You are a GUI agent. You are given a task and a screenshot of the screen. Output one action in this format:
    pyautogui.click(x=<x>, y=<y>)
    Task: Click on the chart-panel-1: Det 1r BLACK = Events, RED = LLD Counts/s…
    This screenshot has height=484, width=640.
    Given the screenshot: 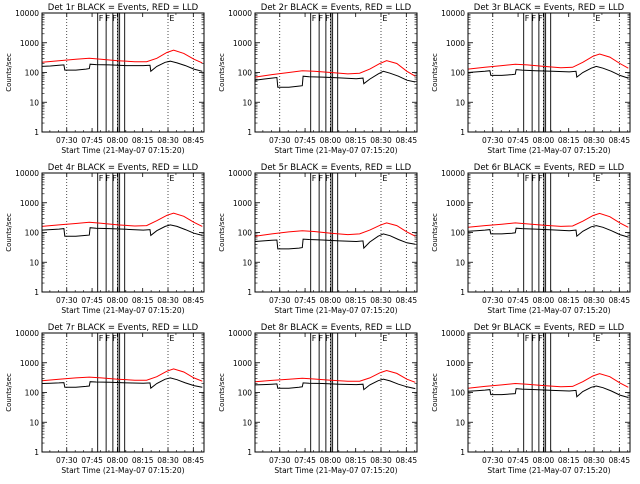 What is the action you would take?
    pyautogui.click(x=106, y=80)
    